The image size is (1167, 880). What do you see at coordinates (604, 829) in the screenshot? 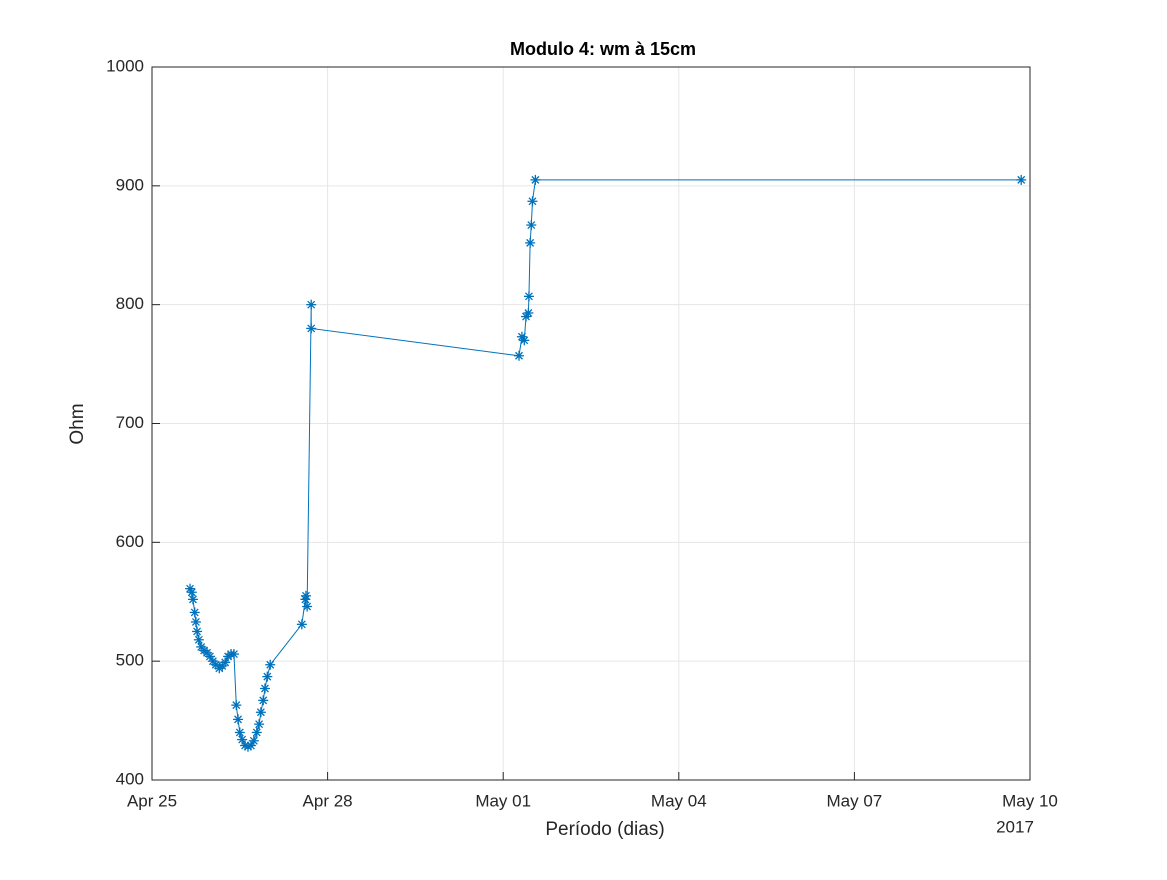
I see `x-axis-label: Período (dias)` at bounding box center [604, 829].